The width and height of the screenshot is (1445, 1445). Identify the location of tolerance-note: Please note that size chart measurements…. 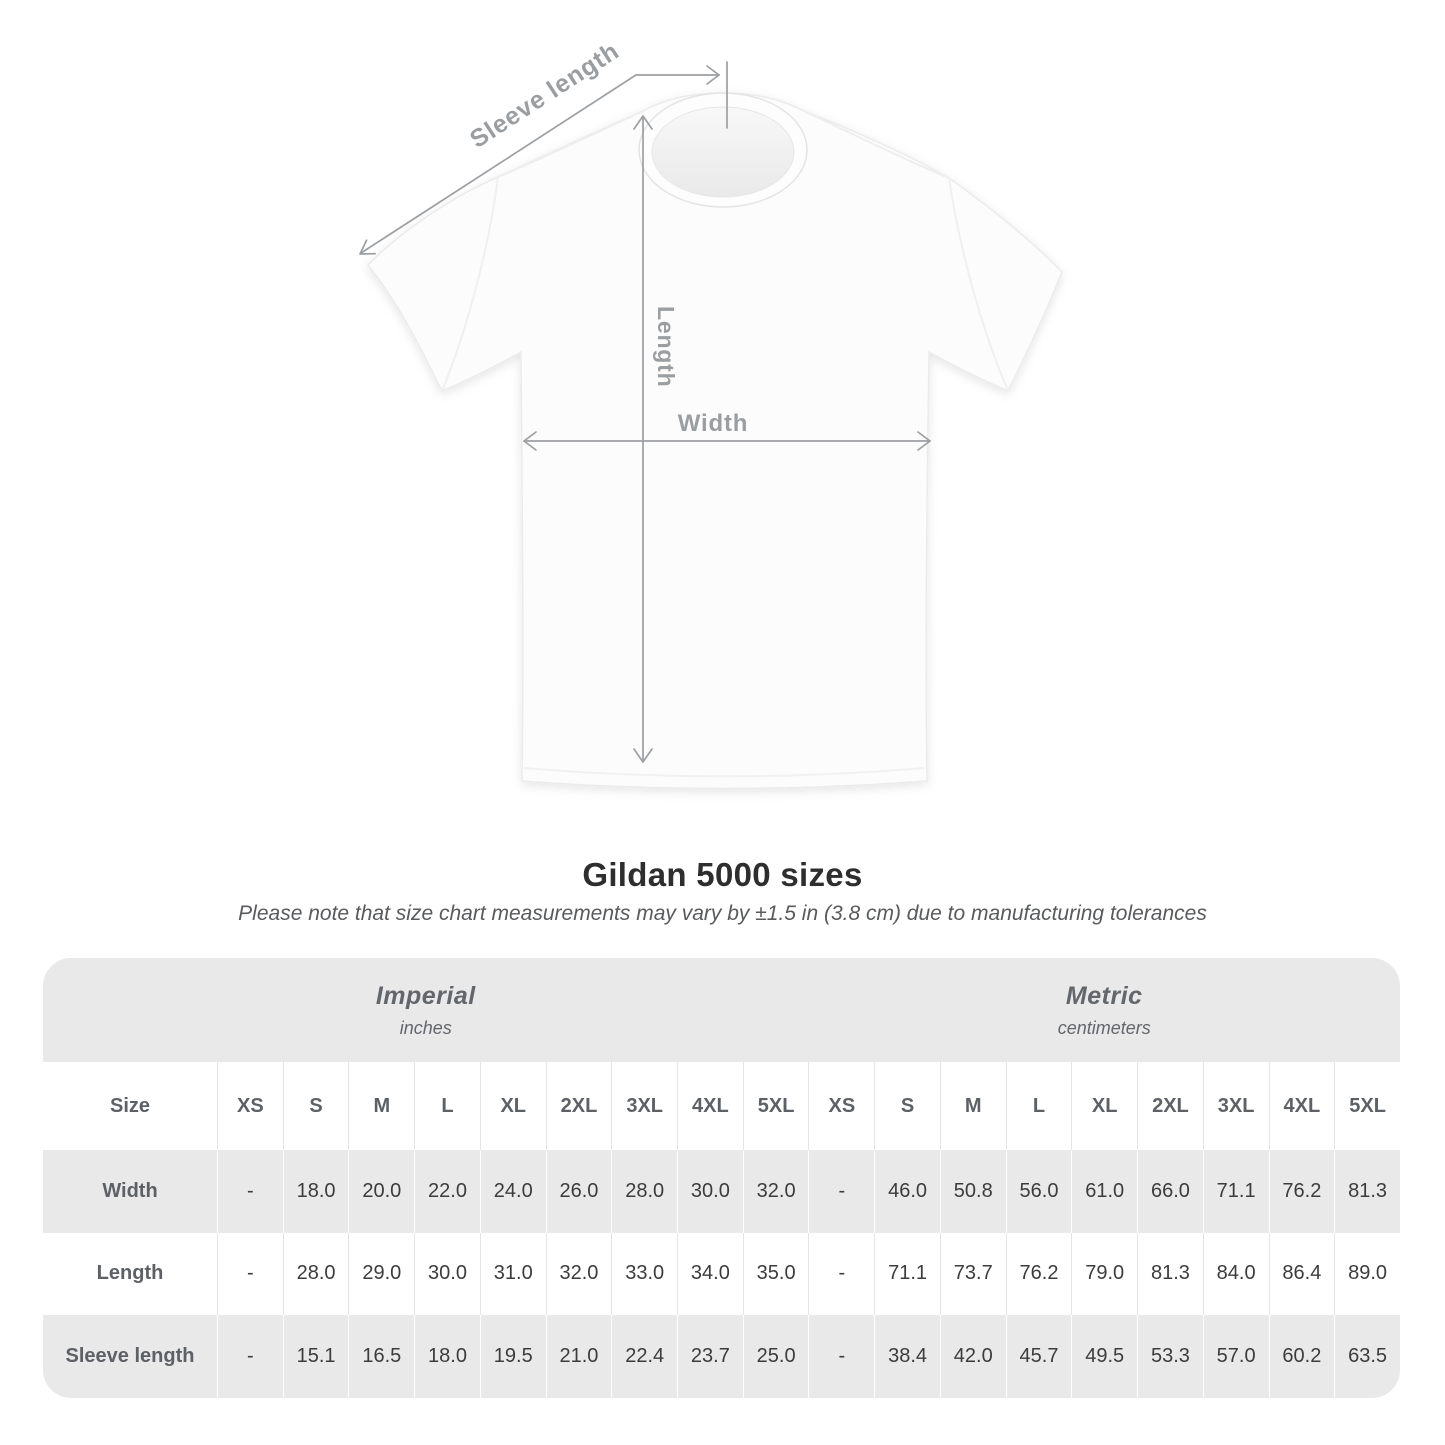
(722, 913).